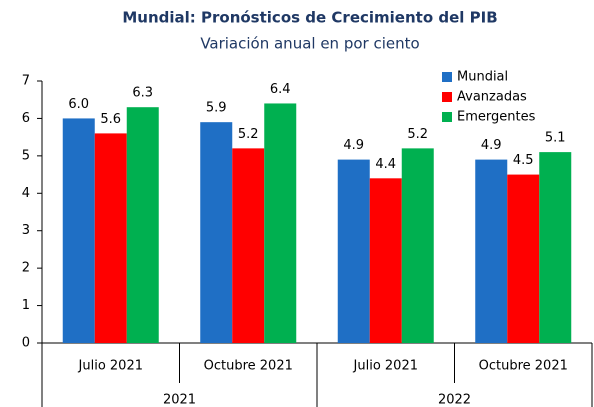 This screenshot has height=407, width=594. I want to click on y-tick-label: 4, so click(26, 193).